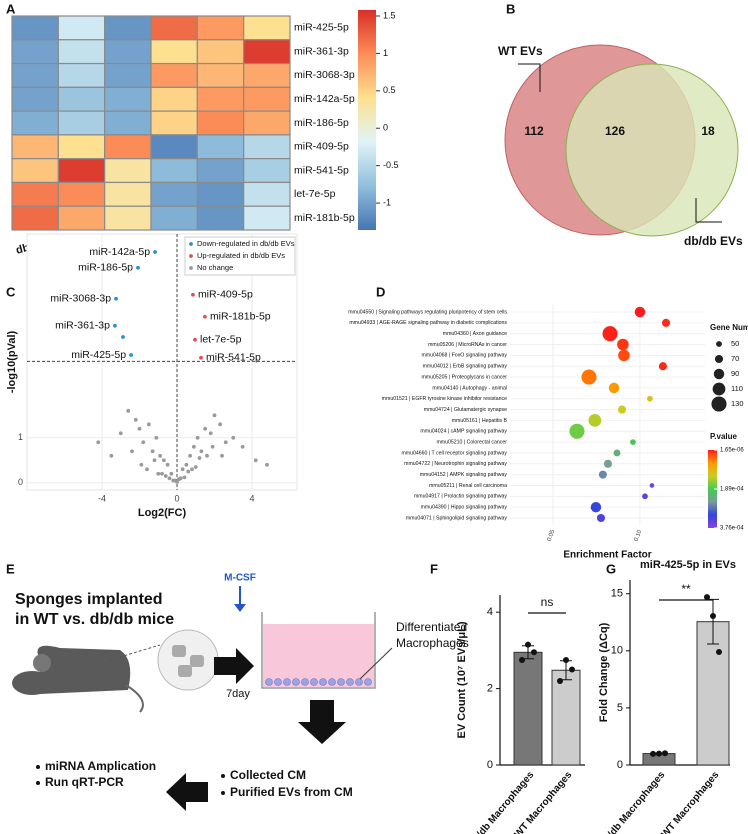 This screenshot has width=748, height=834. Describe the element at coordinates (84, 669) in the screenshot. I see `mouse-body` at that location.